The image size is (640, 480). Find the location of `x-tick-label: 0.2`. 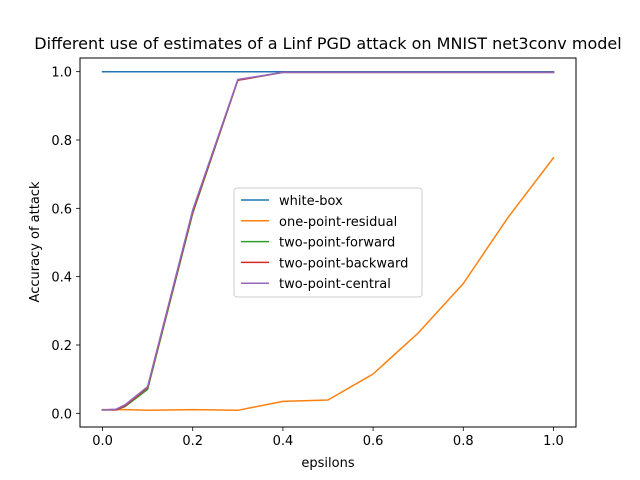

x-tick-label: 0.2 is located at coordinates (192, 441).